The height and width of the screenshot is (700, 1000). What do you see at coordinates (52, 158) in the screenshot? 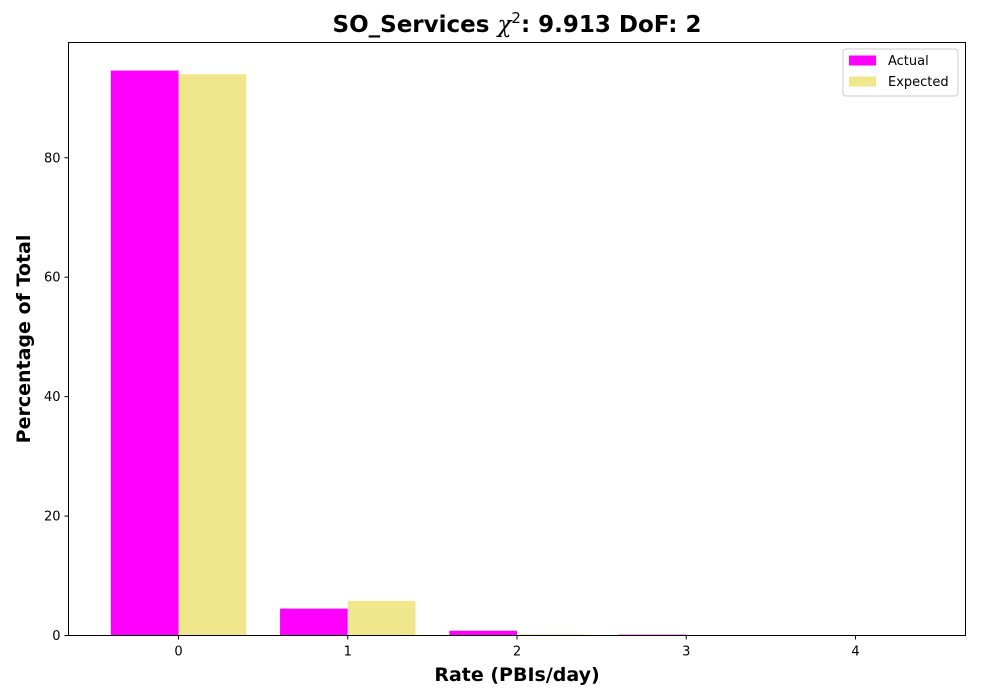
I see `y-tick-label: 80` at bounding box center [52, 158].